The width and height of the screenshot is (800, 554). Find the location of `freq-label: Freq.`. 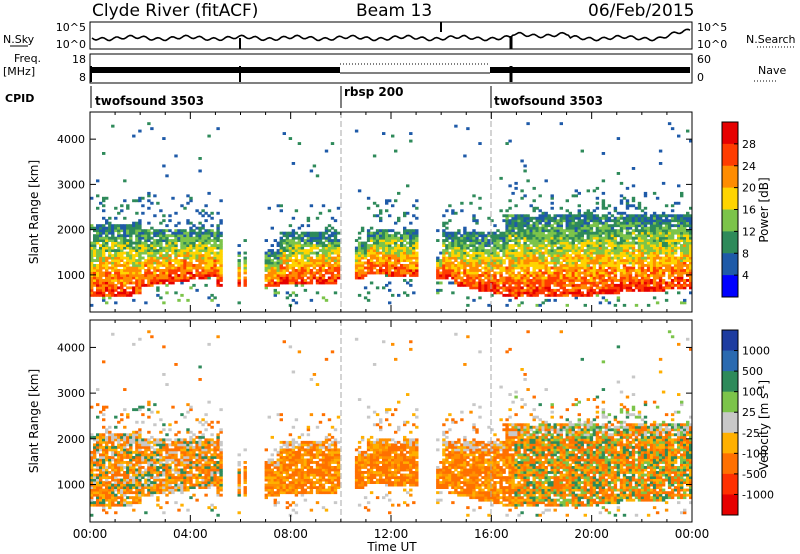

freq-label: Freq. is located at coordinates (27, 58).